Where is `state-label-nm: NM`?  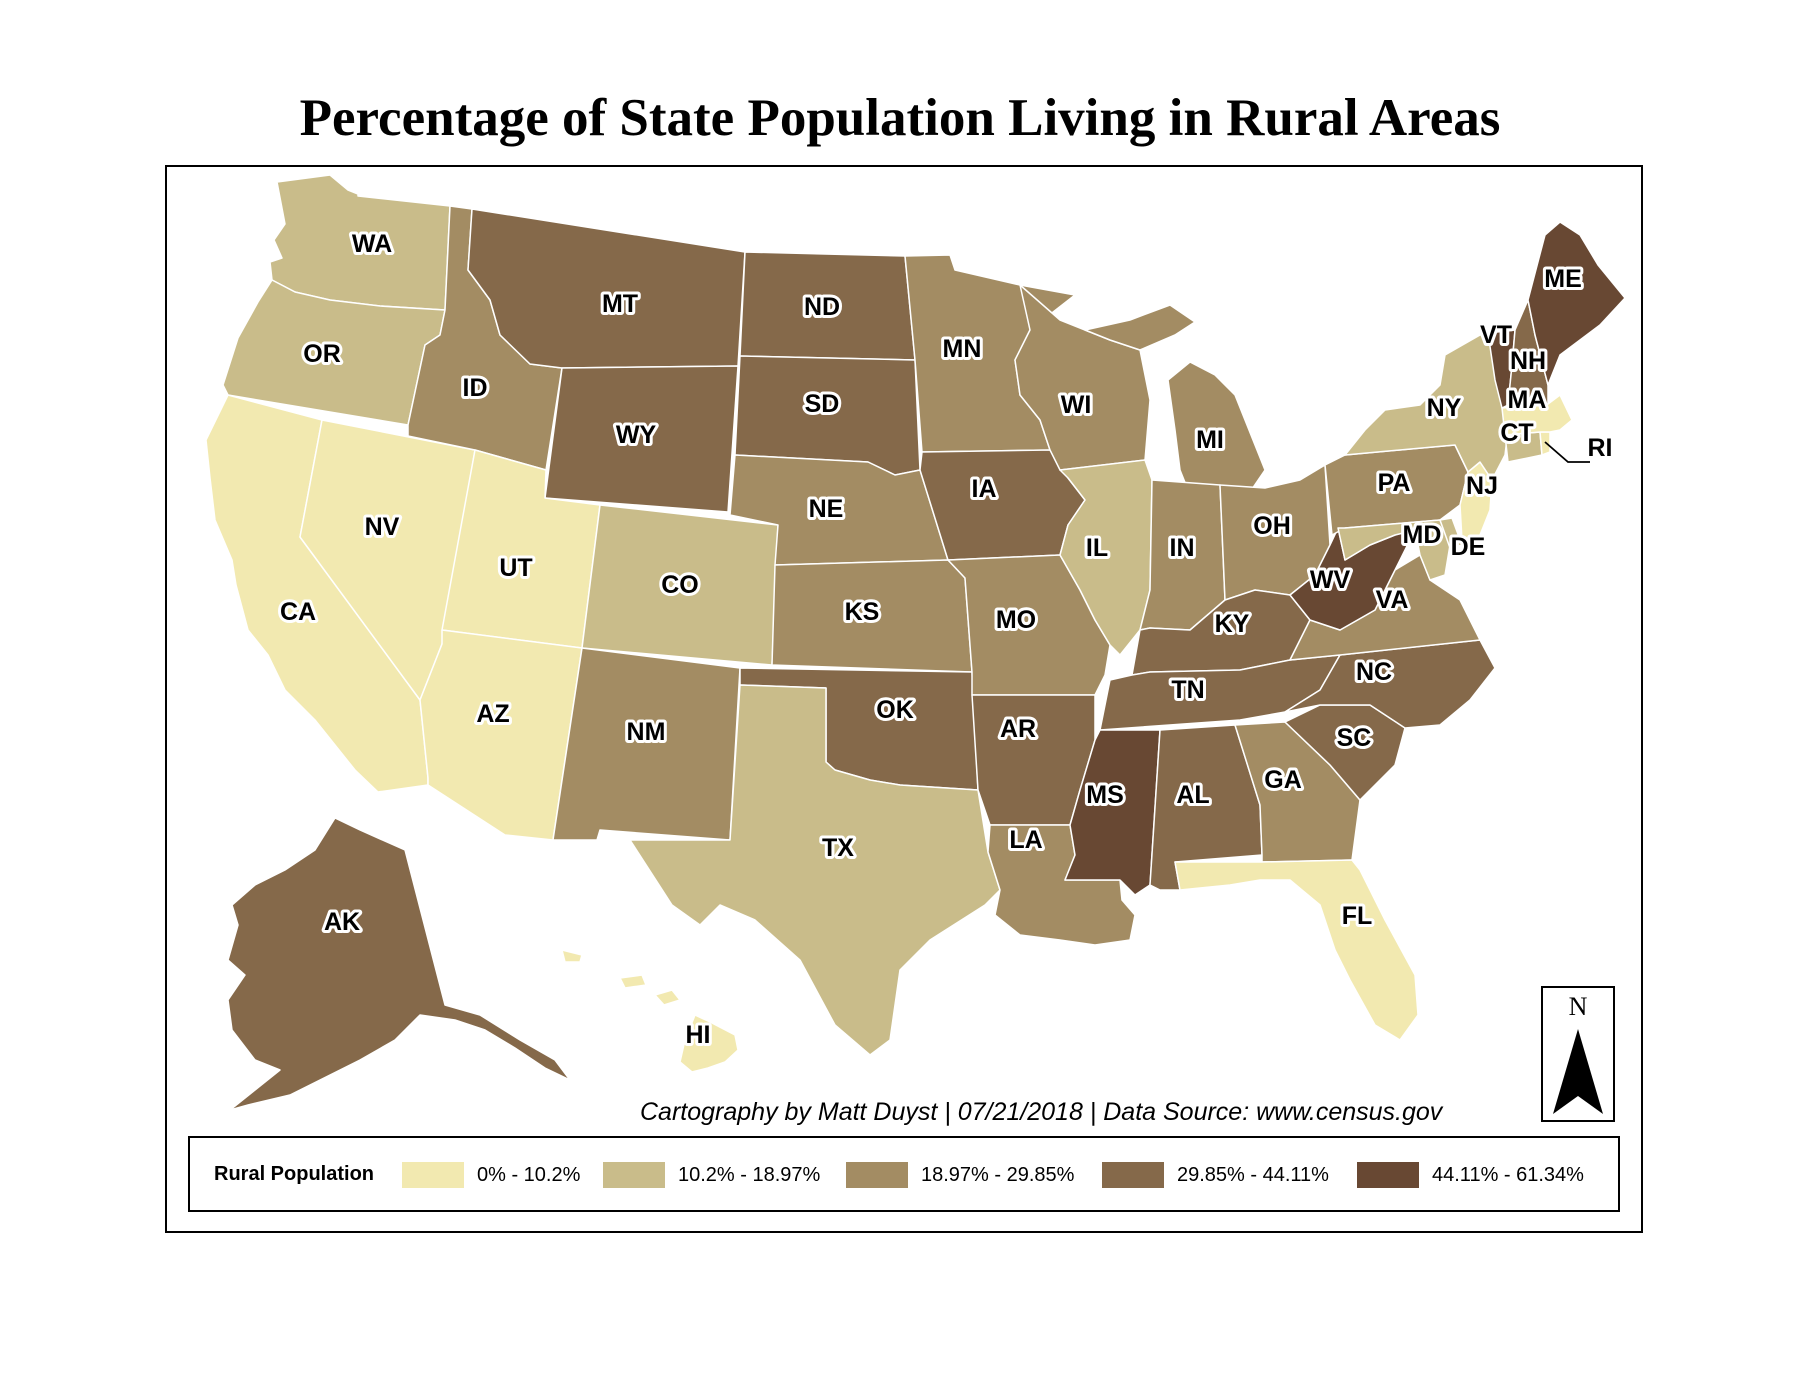
state-label-nm: NM is located at coordinates (646, 732).